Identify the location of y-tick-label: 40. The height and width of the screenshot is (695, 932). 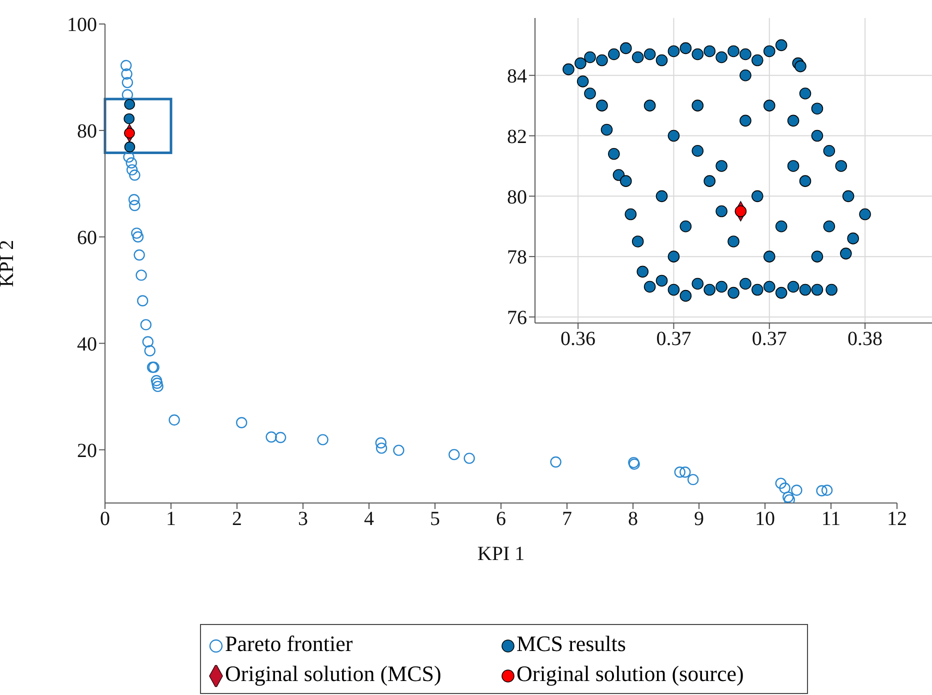
(87, 344).